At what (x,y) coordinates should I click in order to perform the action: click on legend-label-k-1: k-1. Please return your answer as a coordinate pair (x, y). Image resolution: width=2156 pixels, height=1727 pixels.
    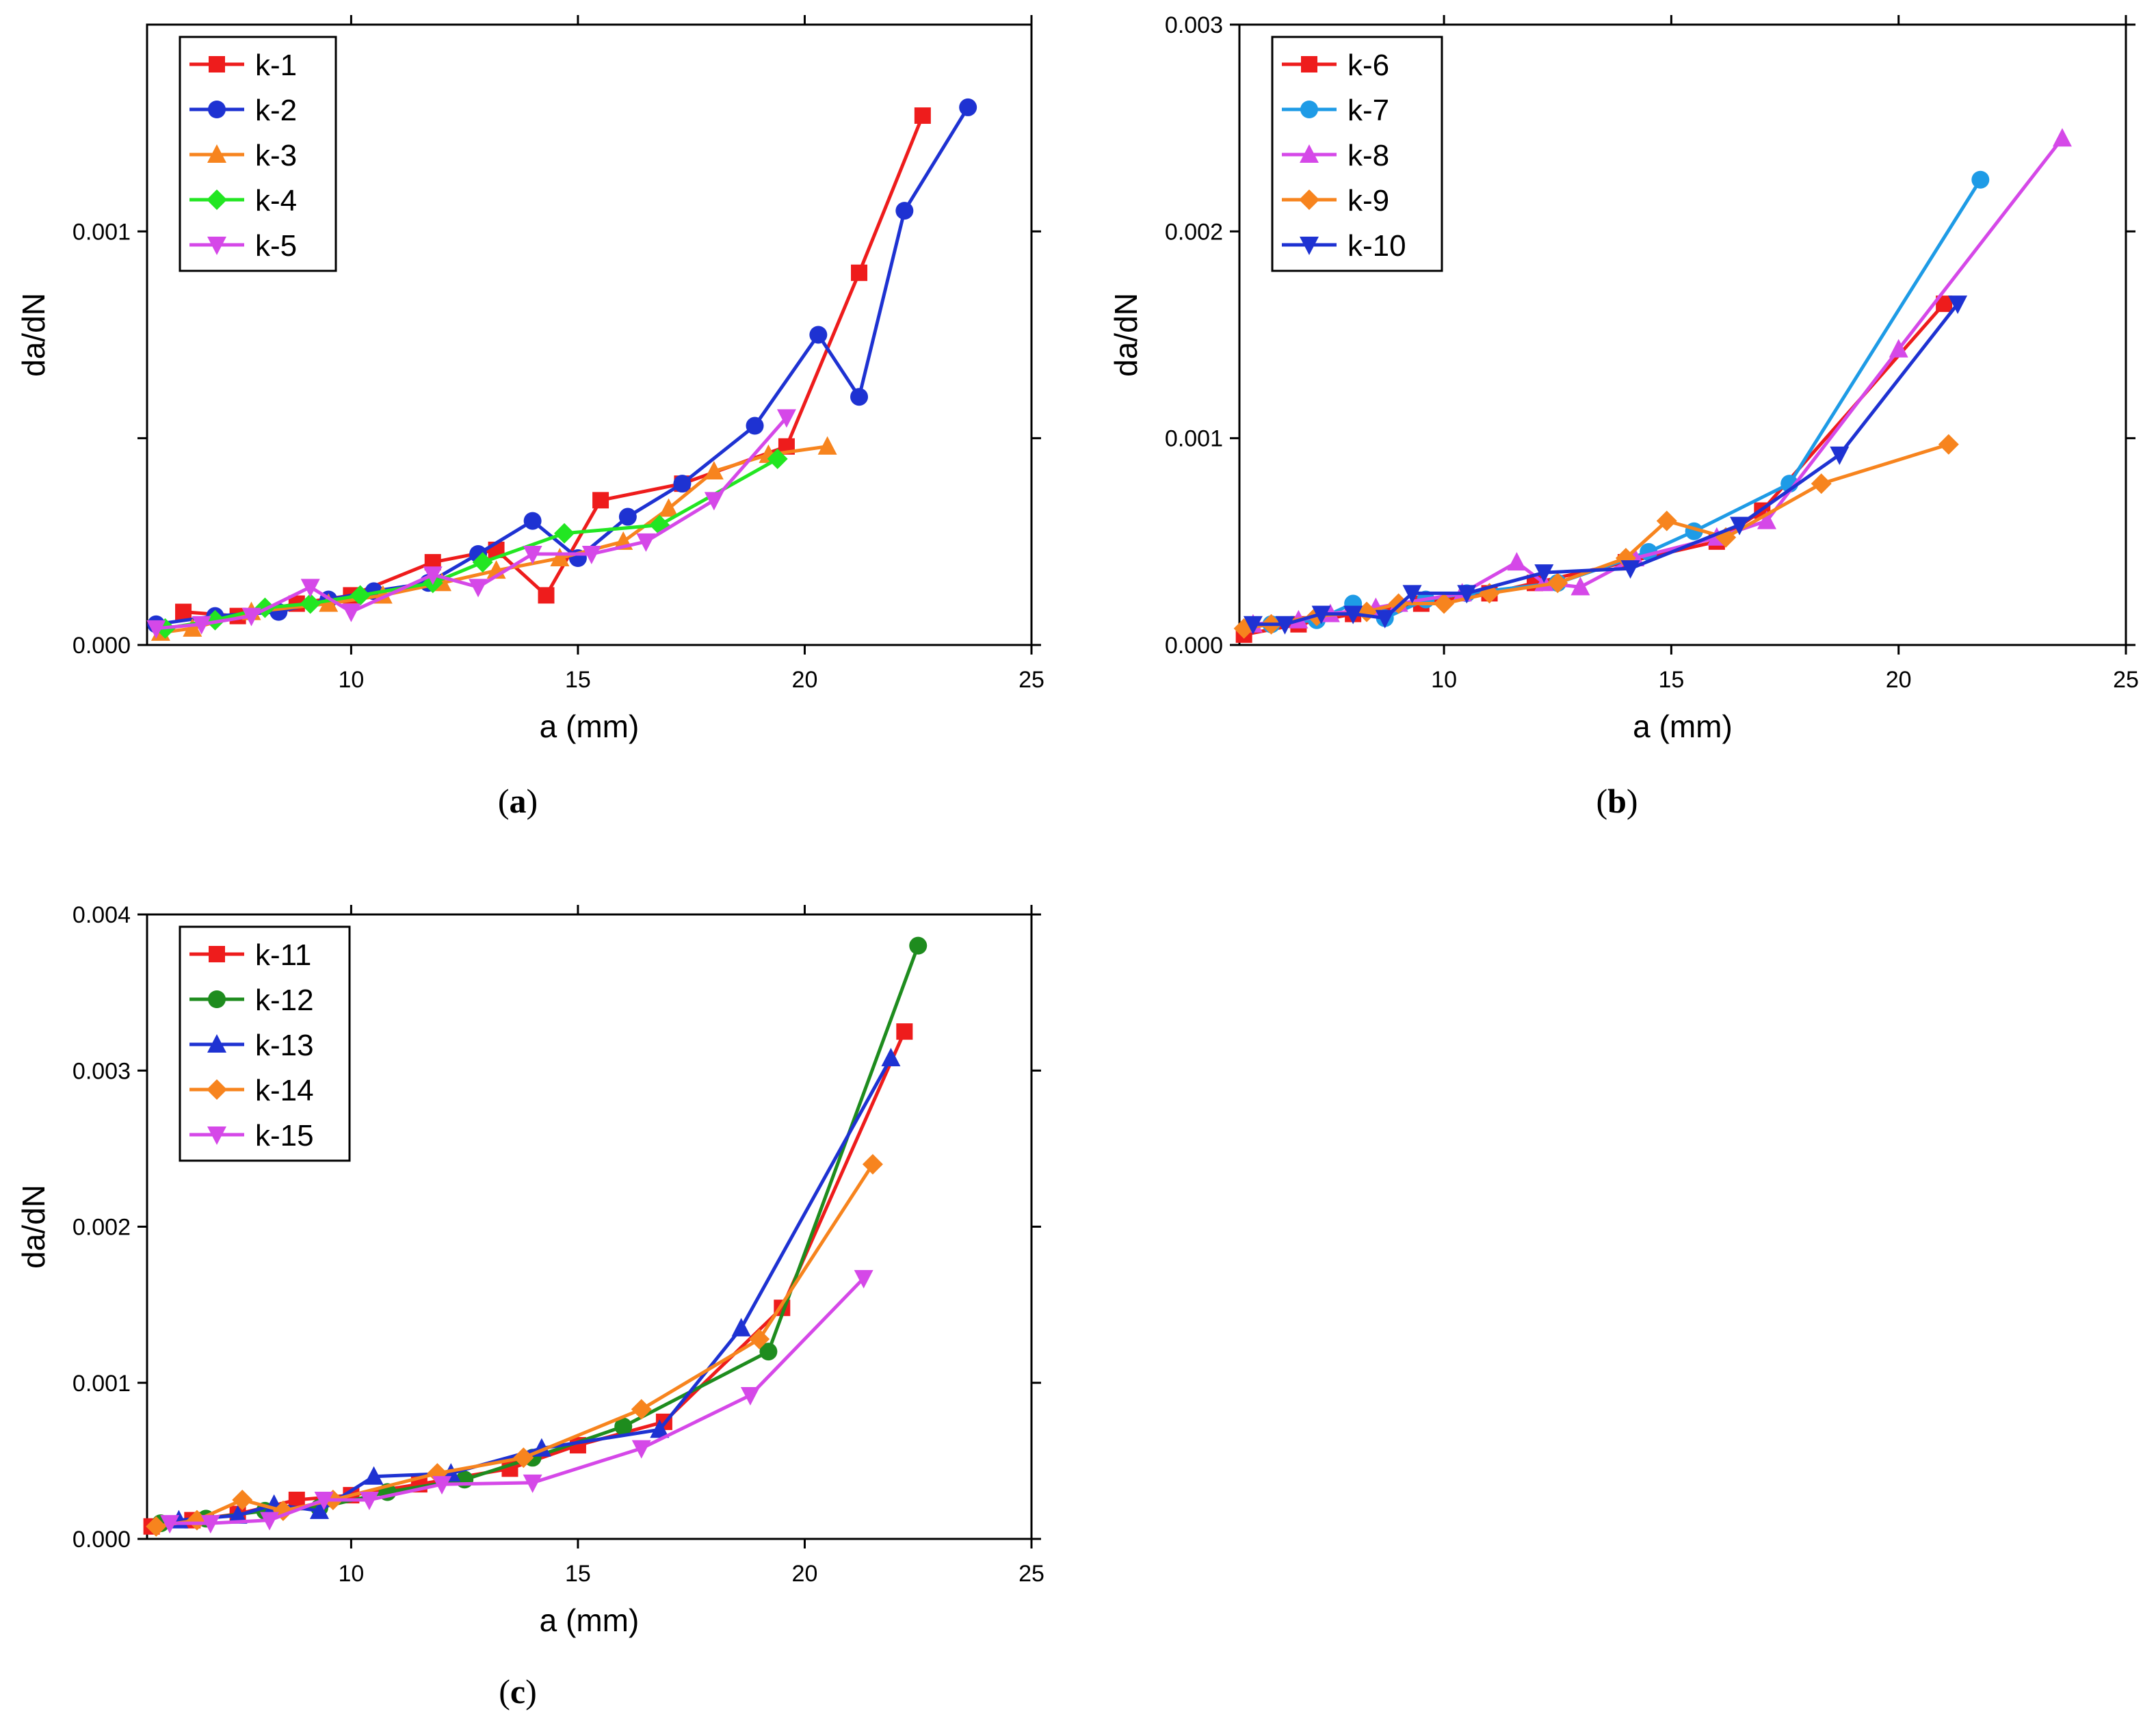
    Looking at the image, I should click on (276, 65).